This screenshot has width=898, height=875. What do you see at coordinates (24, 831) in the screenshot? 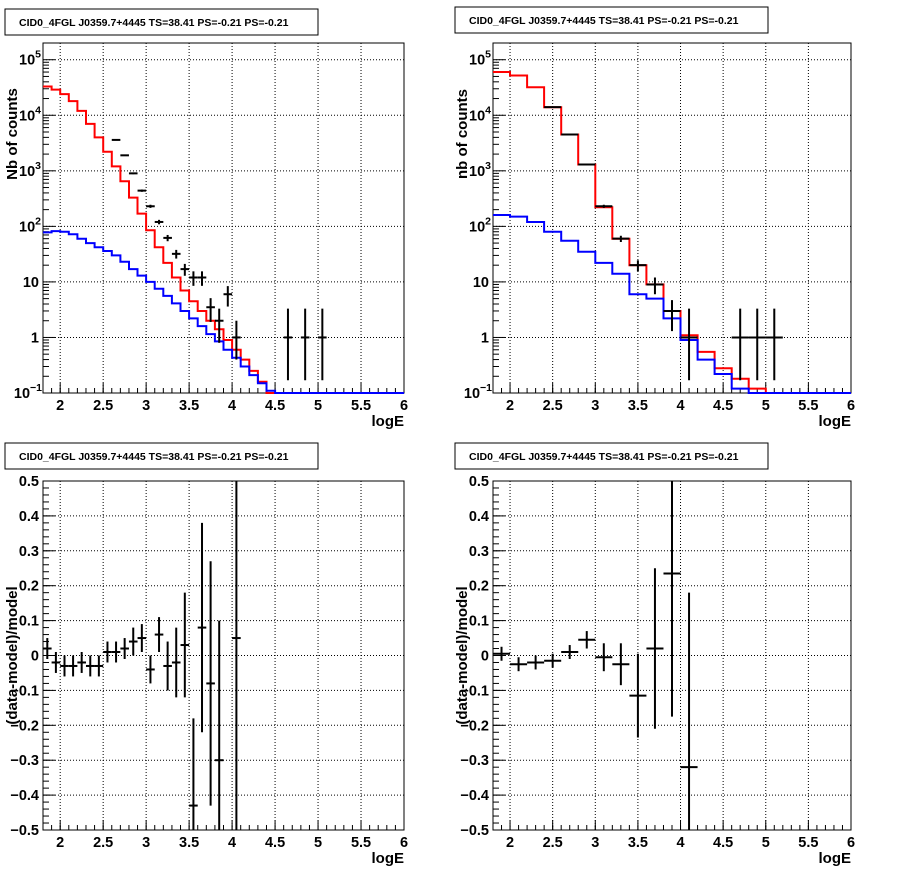
I see `y-tick-label: −0.5` at bounding box center [24, 831].